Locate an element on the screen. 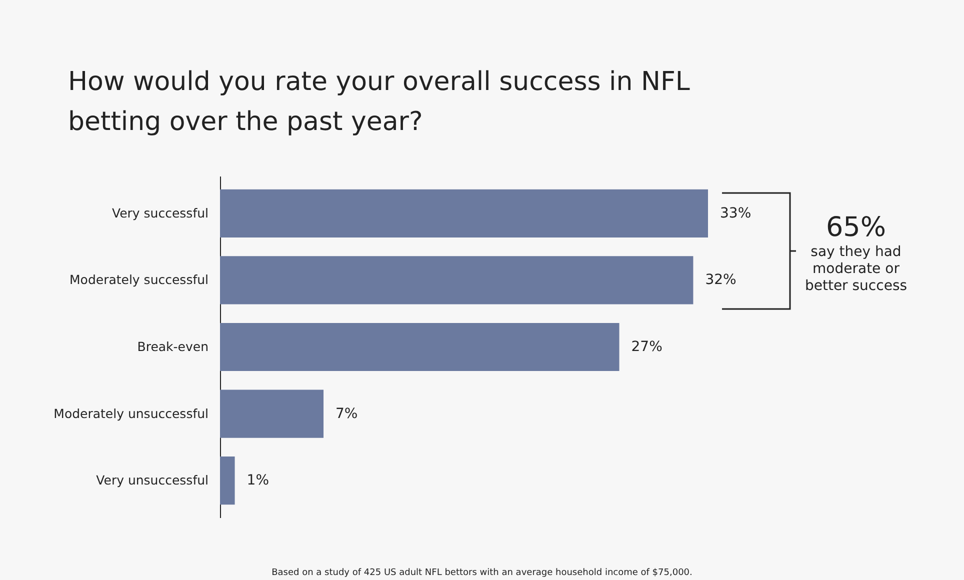 Image resolution: width=964 pixels, height=580 pixels. data-label: 7% is located at coordinates (347, 414).